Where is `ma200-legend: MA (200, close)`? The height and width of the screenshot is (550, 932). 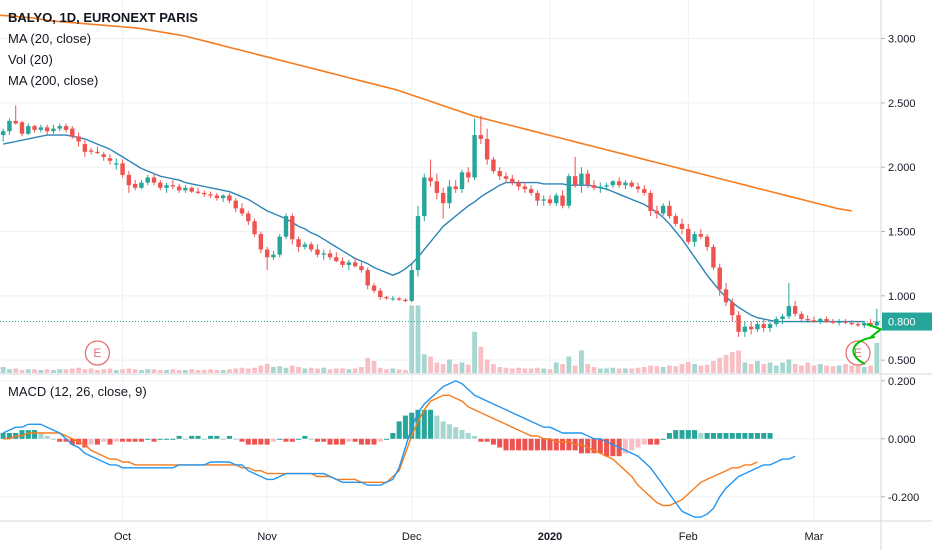
ma200-legend: MA (200, close) is located at coordinates (53, 80).